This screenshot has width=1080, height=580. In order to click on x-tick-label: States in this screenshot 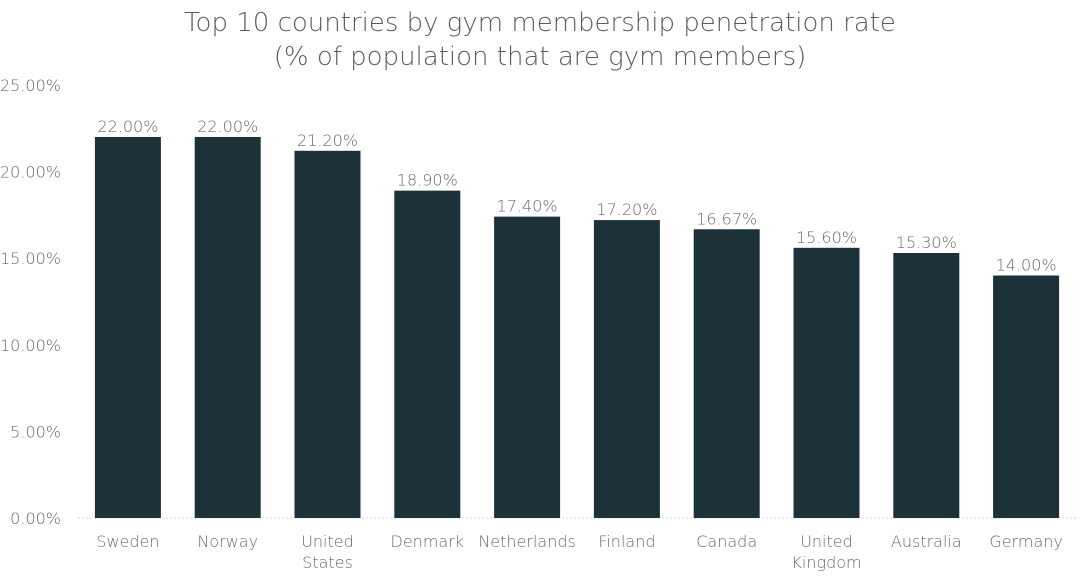, I will do `click(327, 562)`.